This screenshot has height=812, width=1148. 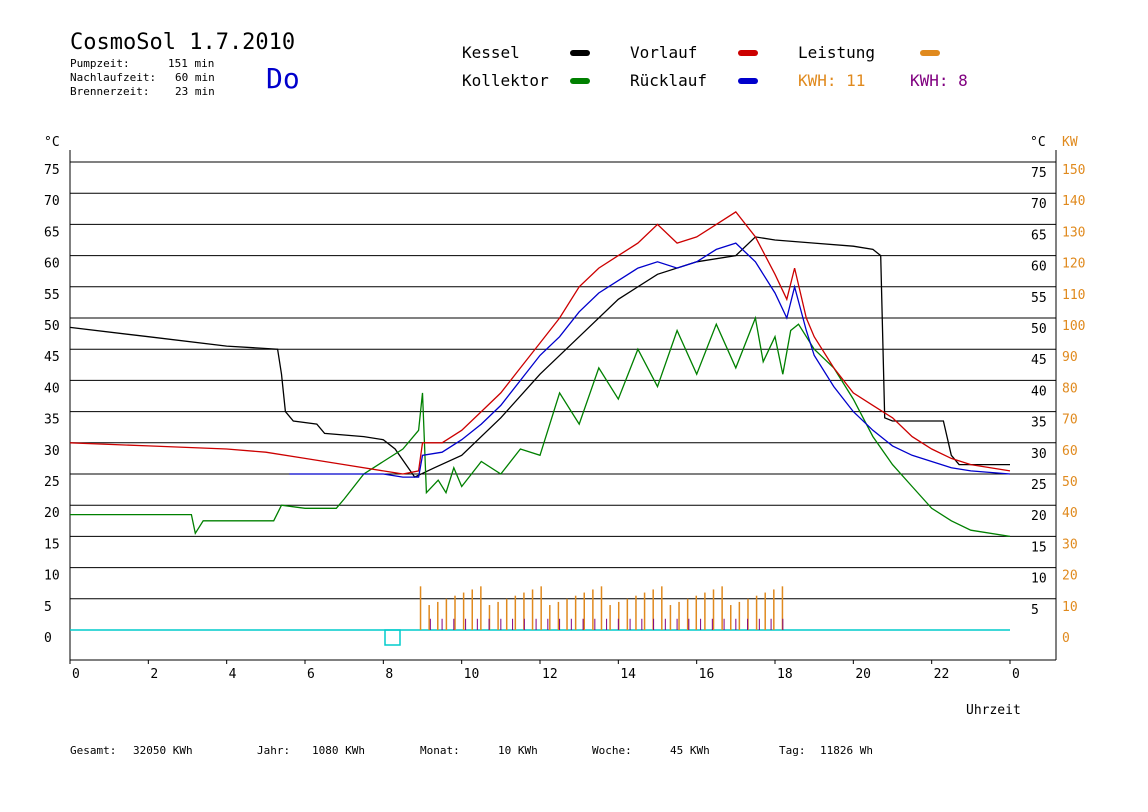 I want to click on legend-kollektor-swatch, so click(x=580, y=81).